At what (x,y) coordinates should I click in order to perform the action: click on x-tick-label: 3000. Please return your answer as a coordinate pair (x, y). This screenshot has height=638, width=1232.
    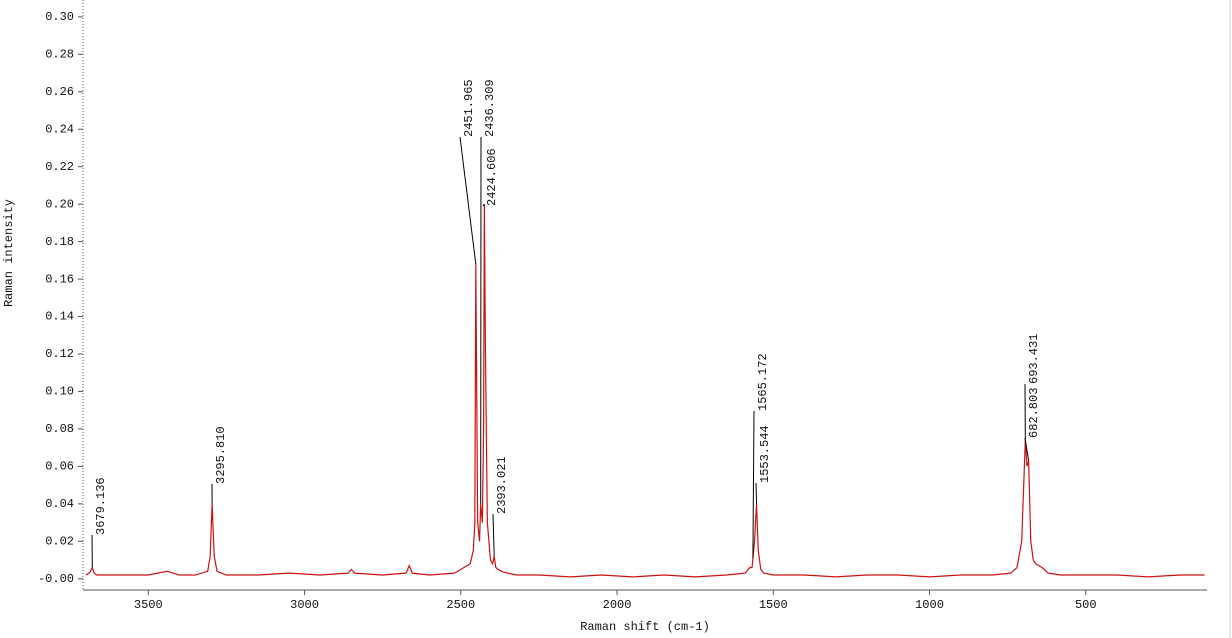
    Looking at the image, I should click on (304, 605).